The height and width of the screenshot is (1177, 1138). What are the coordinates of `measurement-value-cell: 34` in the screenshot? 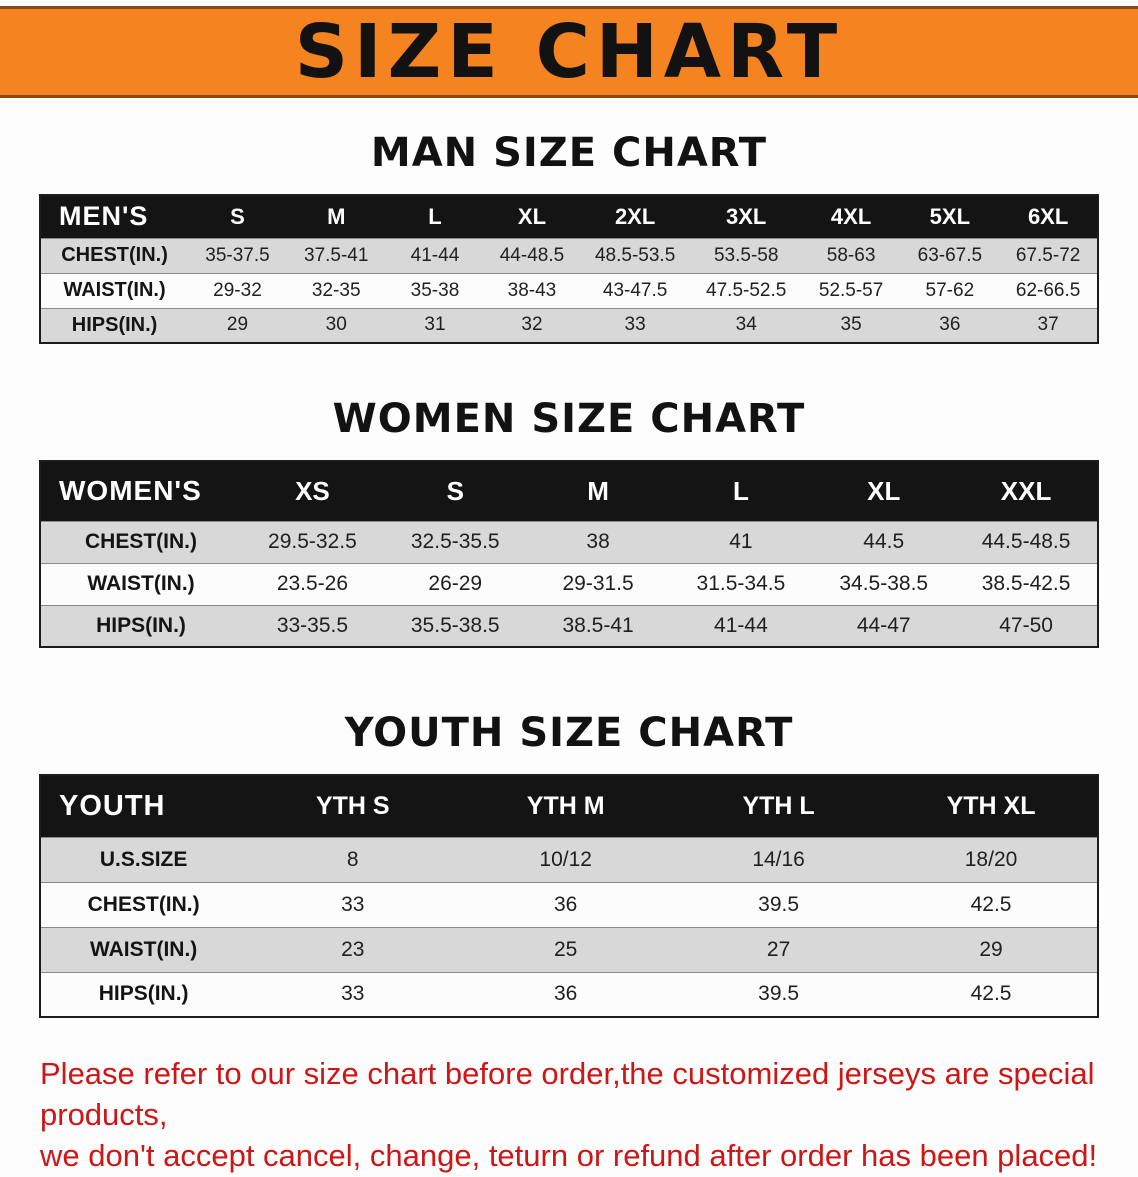 It's located at (746, 325).